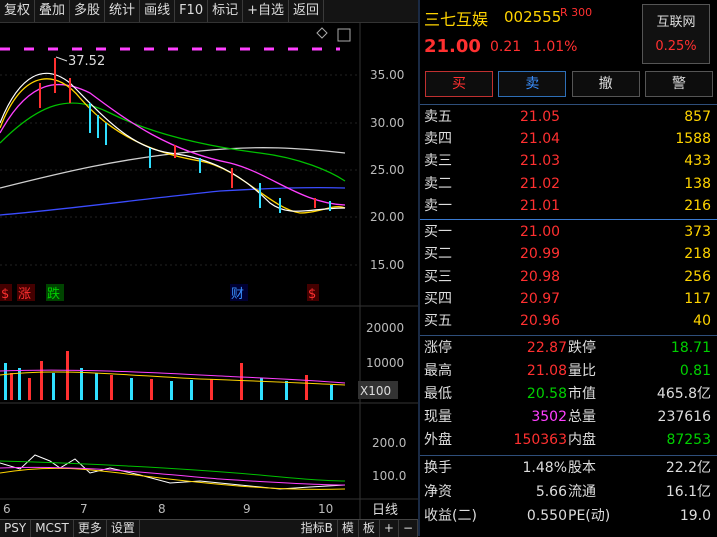 The image size is (717, 537). I want to click on tab-more: 更多, so click(90, 528).